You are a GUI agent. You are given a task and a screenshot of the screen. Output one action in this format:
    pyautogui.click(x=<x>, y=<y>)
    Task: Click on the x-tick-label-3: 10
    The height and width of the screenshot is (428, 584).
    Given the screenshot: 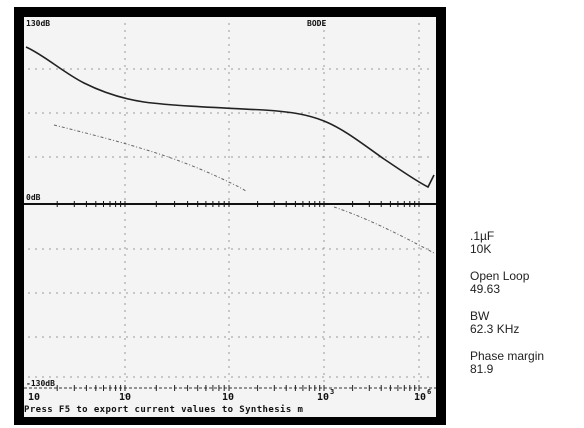 What is the action you would take?
    pyautogui.click(x=228, y=397)
    